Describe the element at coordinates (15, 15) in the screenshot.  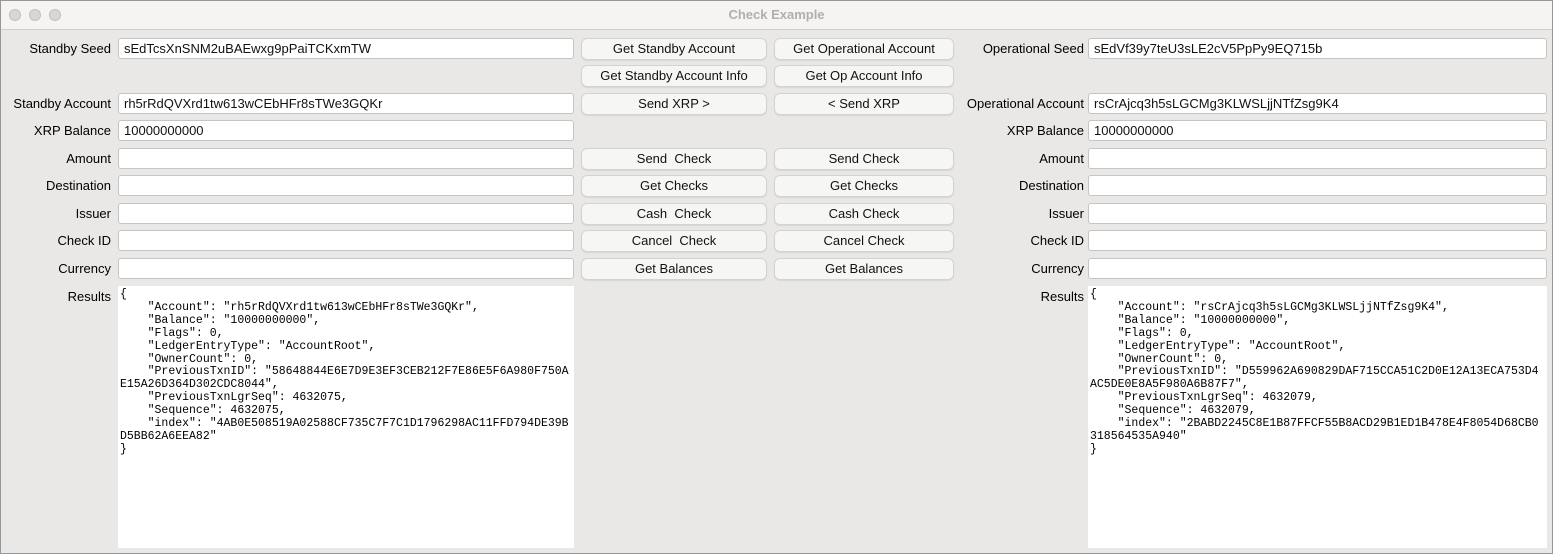
I see `close-window-button` at that location.